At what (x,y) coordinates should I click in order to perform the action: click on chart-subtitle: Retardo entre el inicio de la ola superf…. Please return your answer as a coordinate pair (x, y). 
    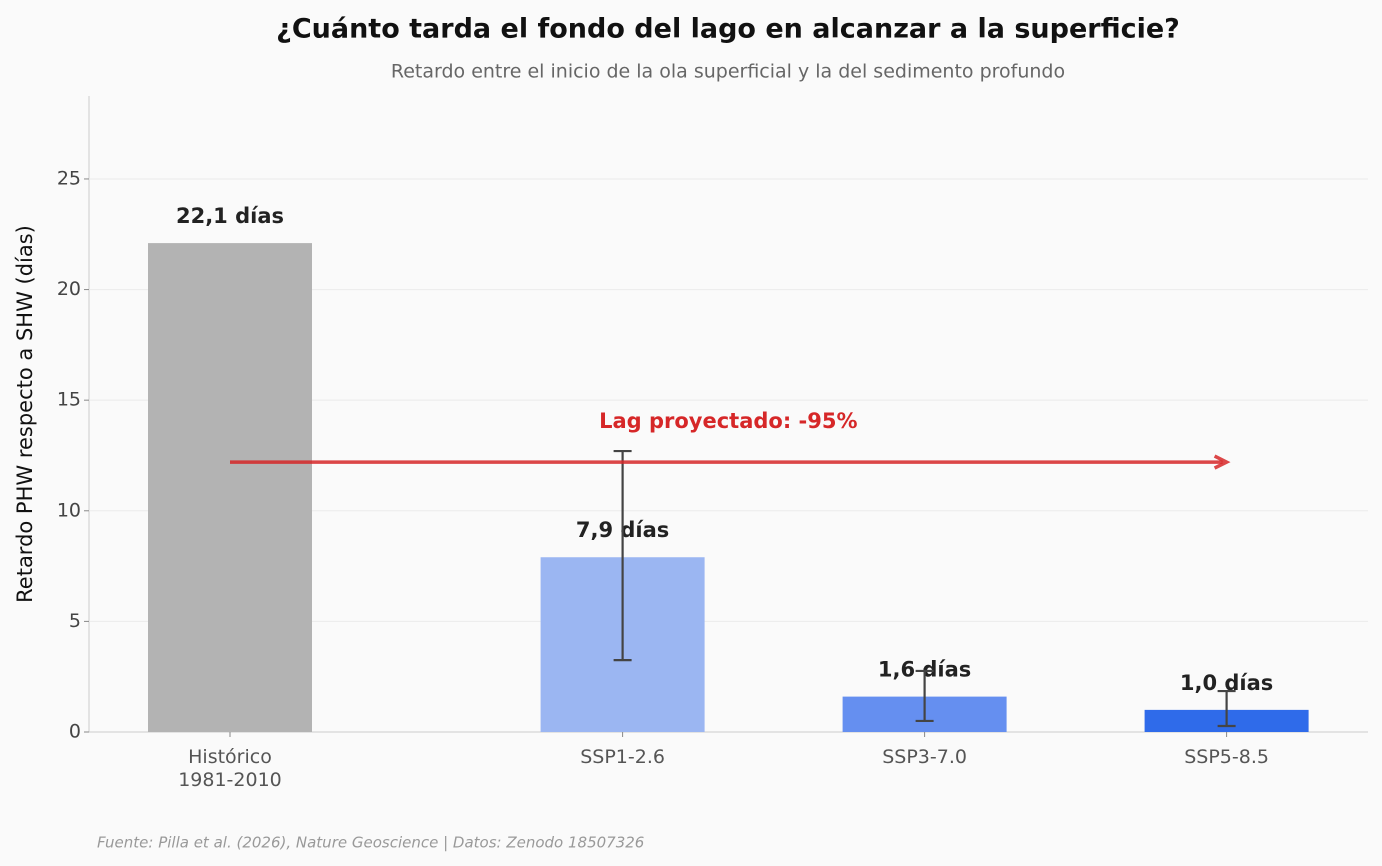
    Looking at the image, I should click on (728, 72).